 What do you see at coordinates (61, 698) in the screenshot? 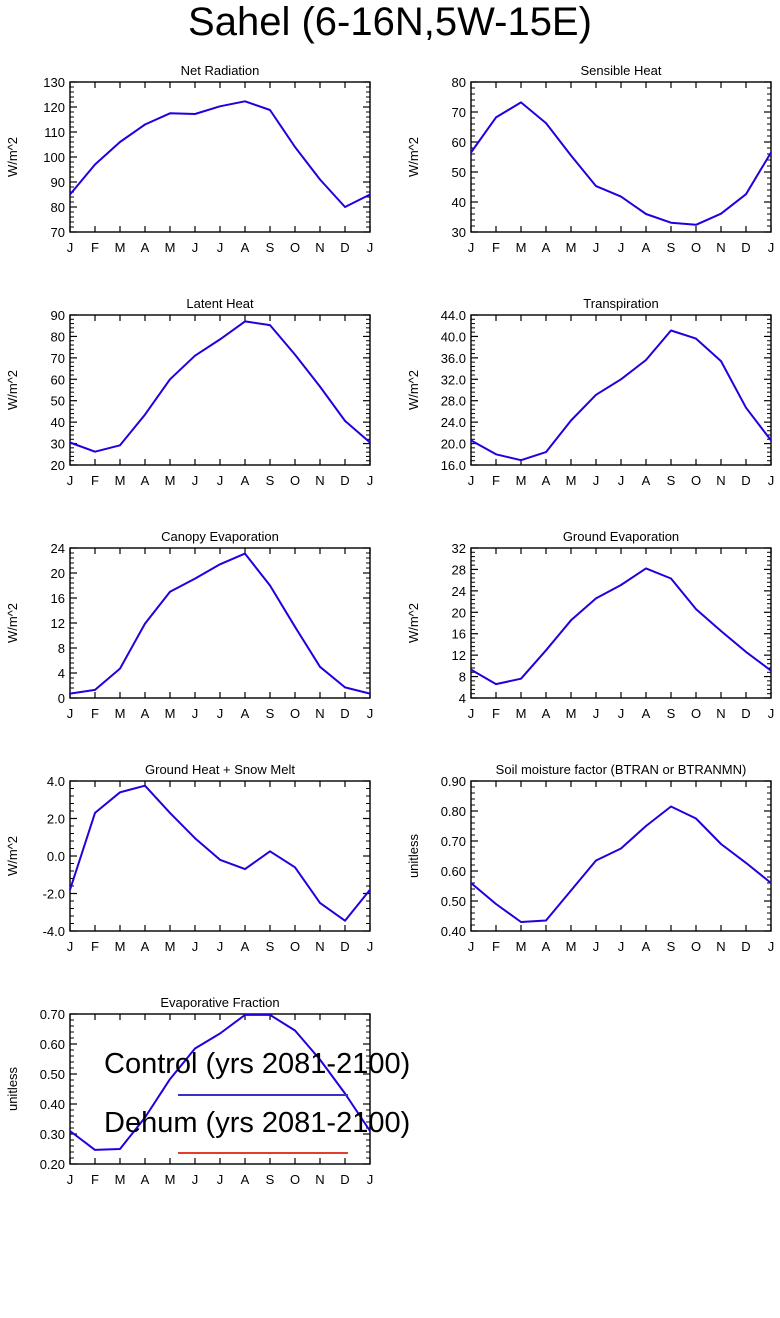
I see `y-tick-label: 0` at bounding box center [61, 698].